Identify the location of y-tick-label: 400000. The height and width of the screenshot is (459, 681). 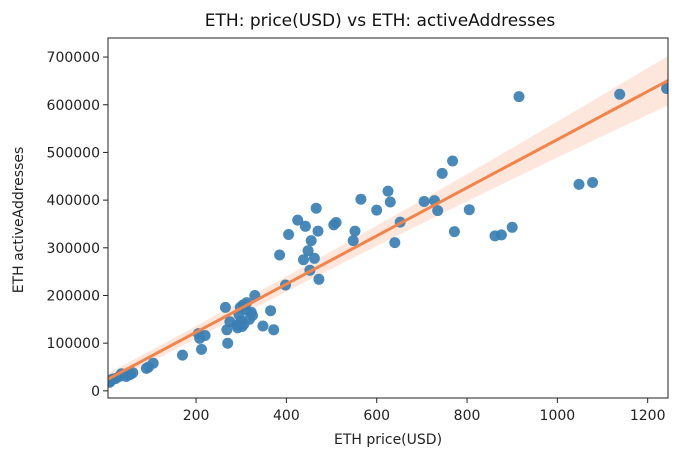
(73, 201).